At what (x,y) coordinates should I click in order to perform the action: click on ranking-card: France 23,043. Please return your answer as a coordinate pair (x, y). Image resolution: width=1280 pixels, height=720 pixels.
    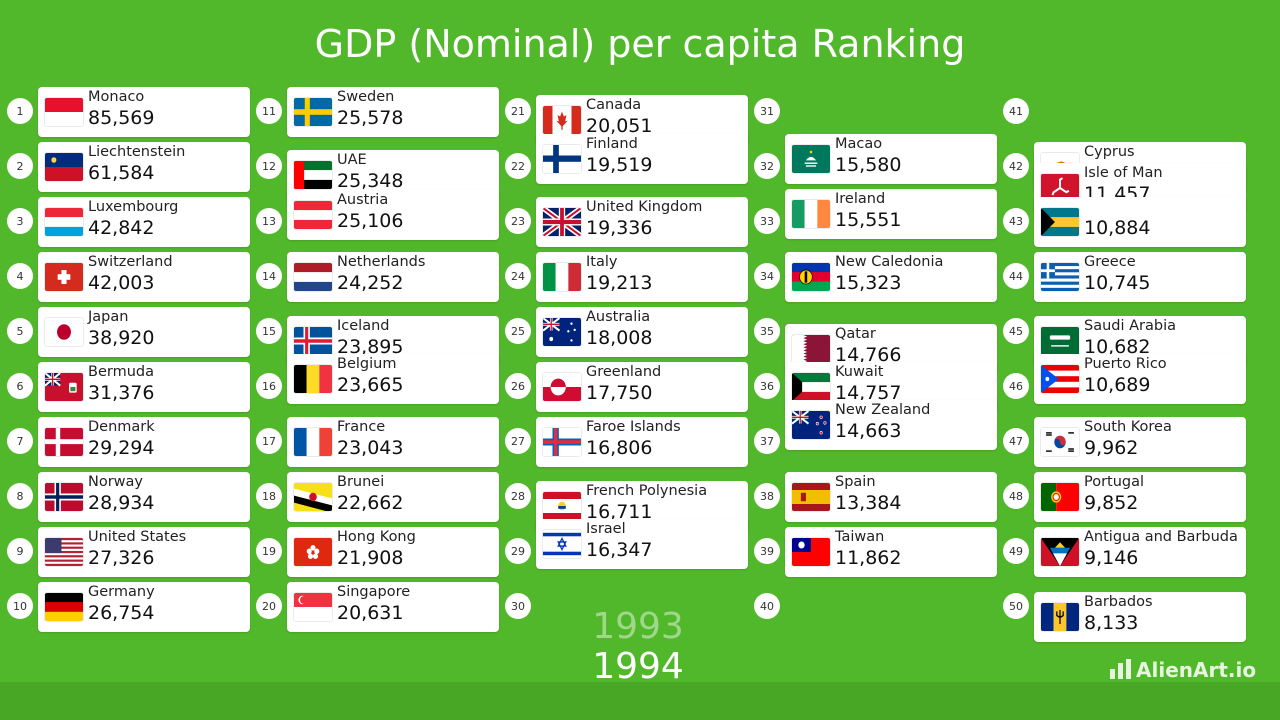
    Looking at the image, I should click on (393, 442).